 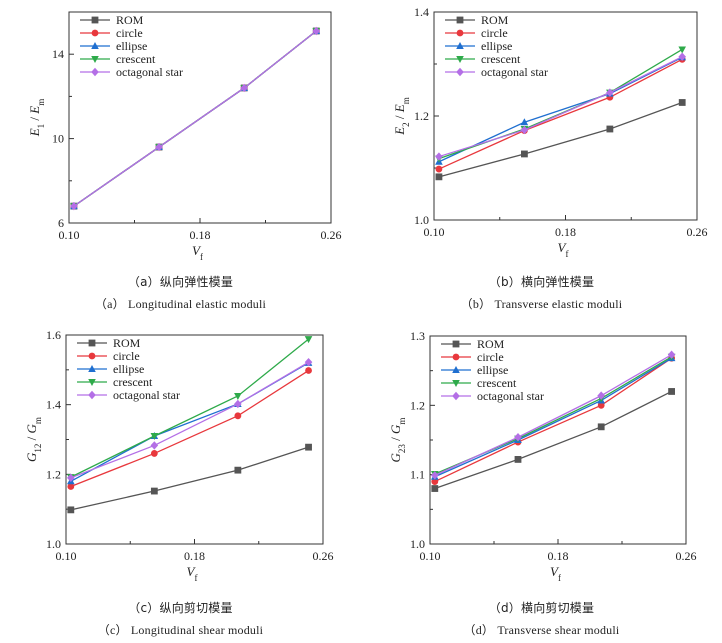 I want to click on y-tick-label: 1.1, so click(x=417, y=475).